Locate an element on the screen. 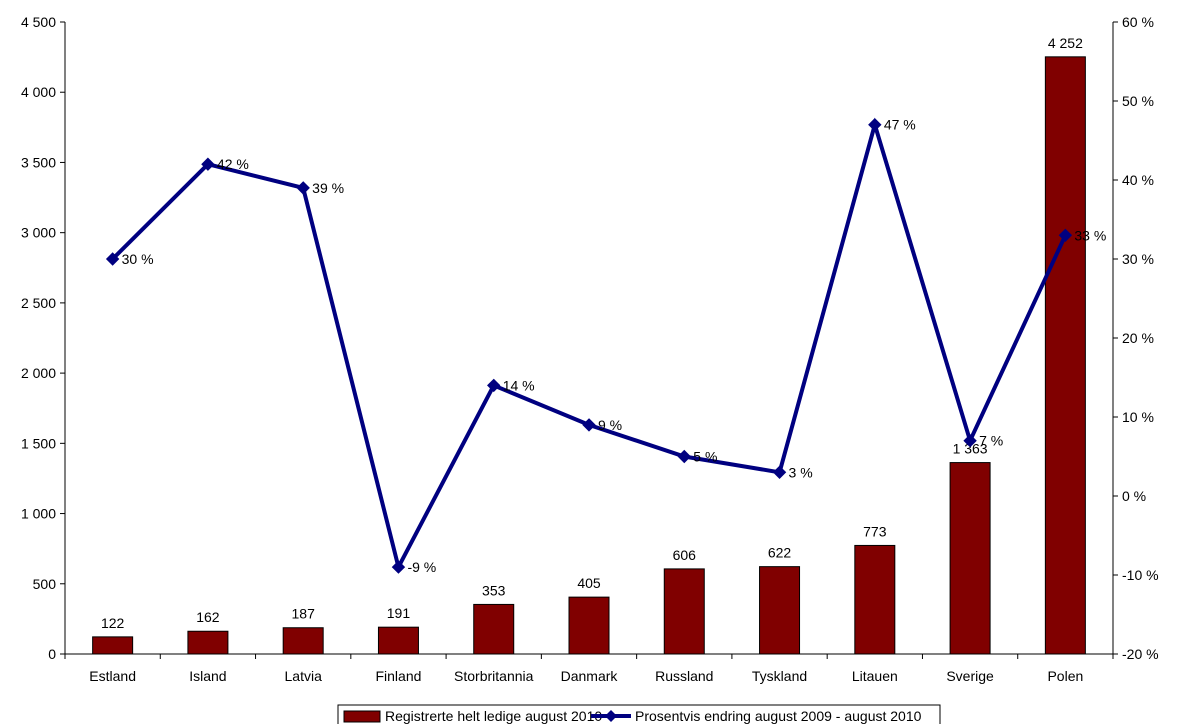 Image resolution: width=1178 pixels, height=724 pixels. line-data-label: 42 % is located at coordinates (233, 164).